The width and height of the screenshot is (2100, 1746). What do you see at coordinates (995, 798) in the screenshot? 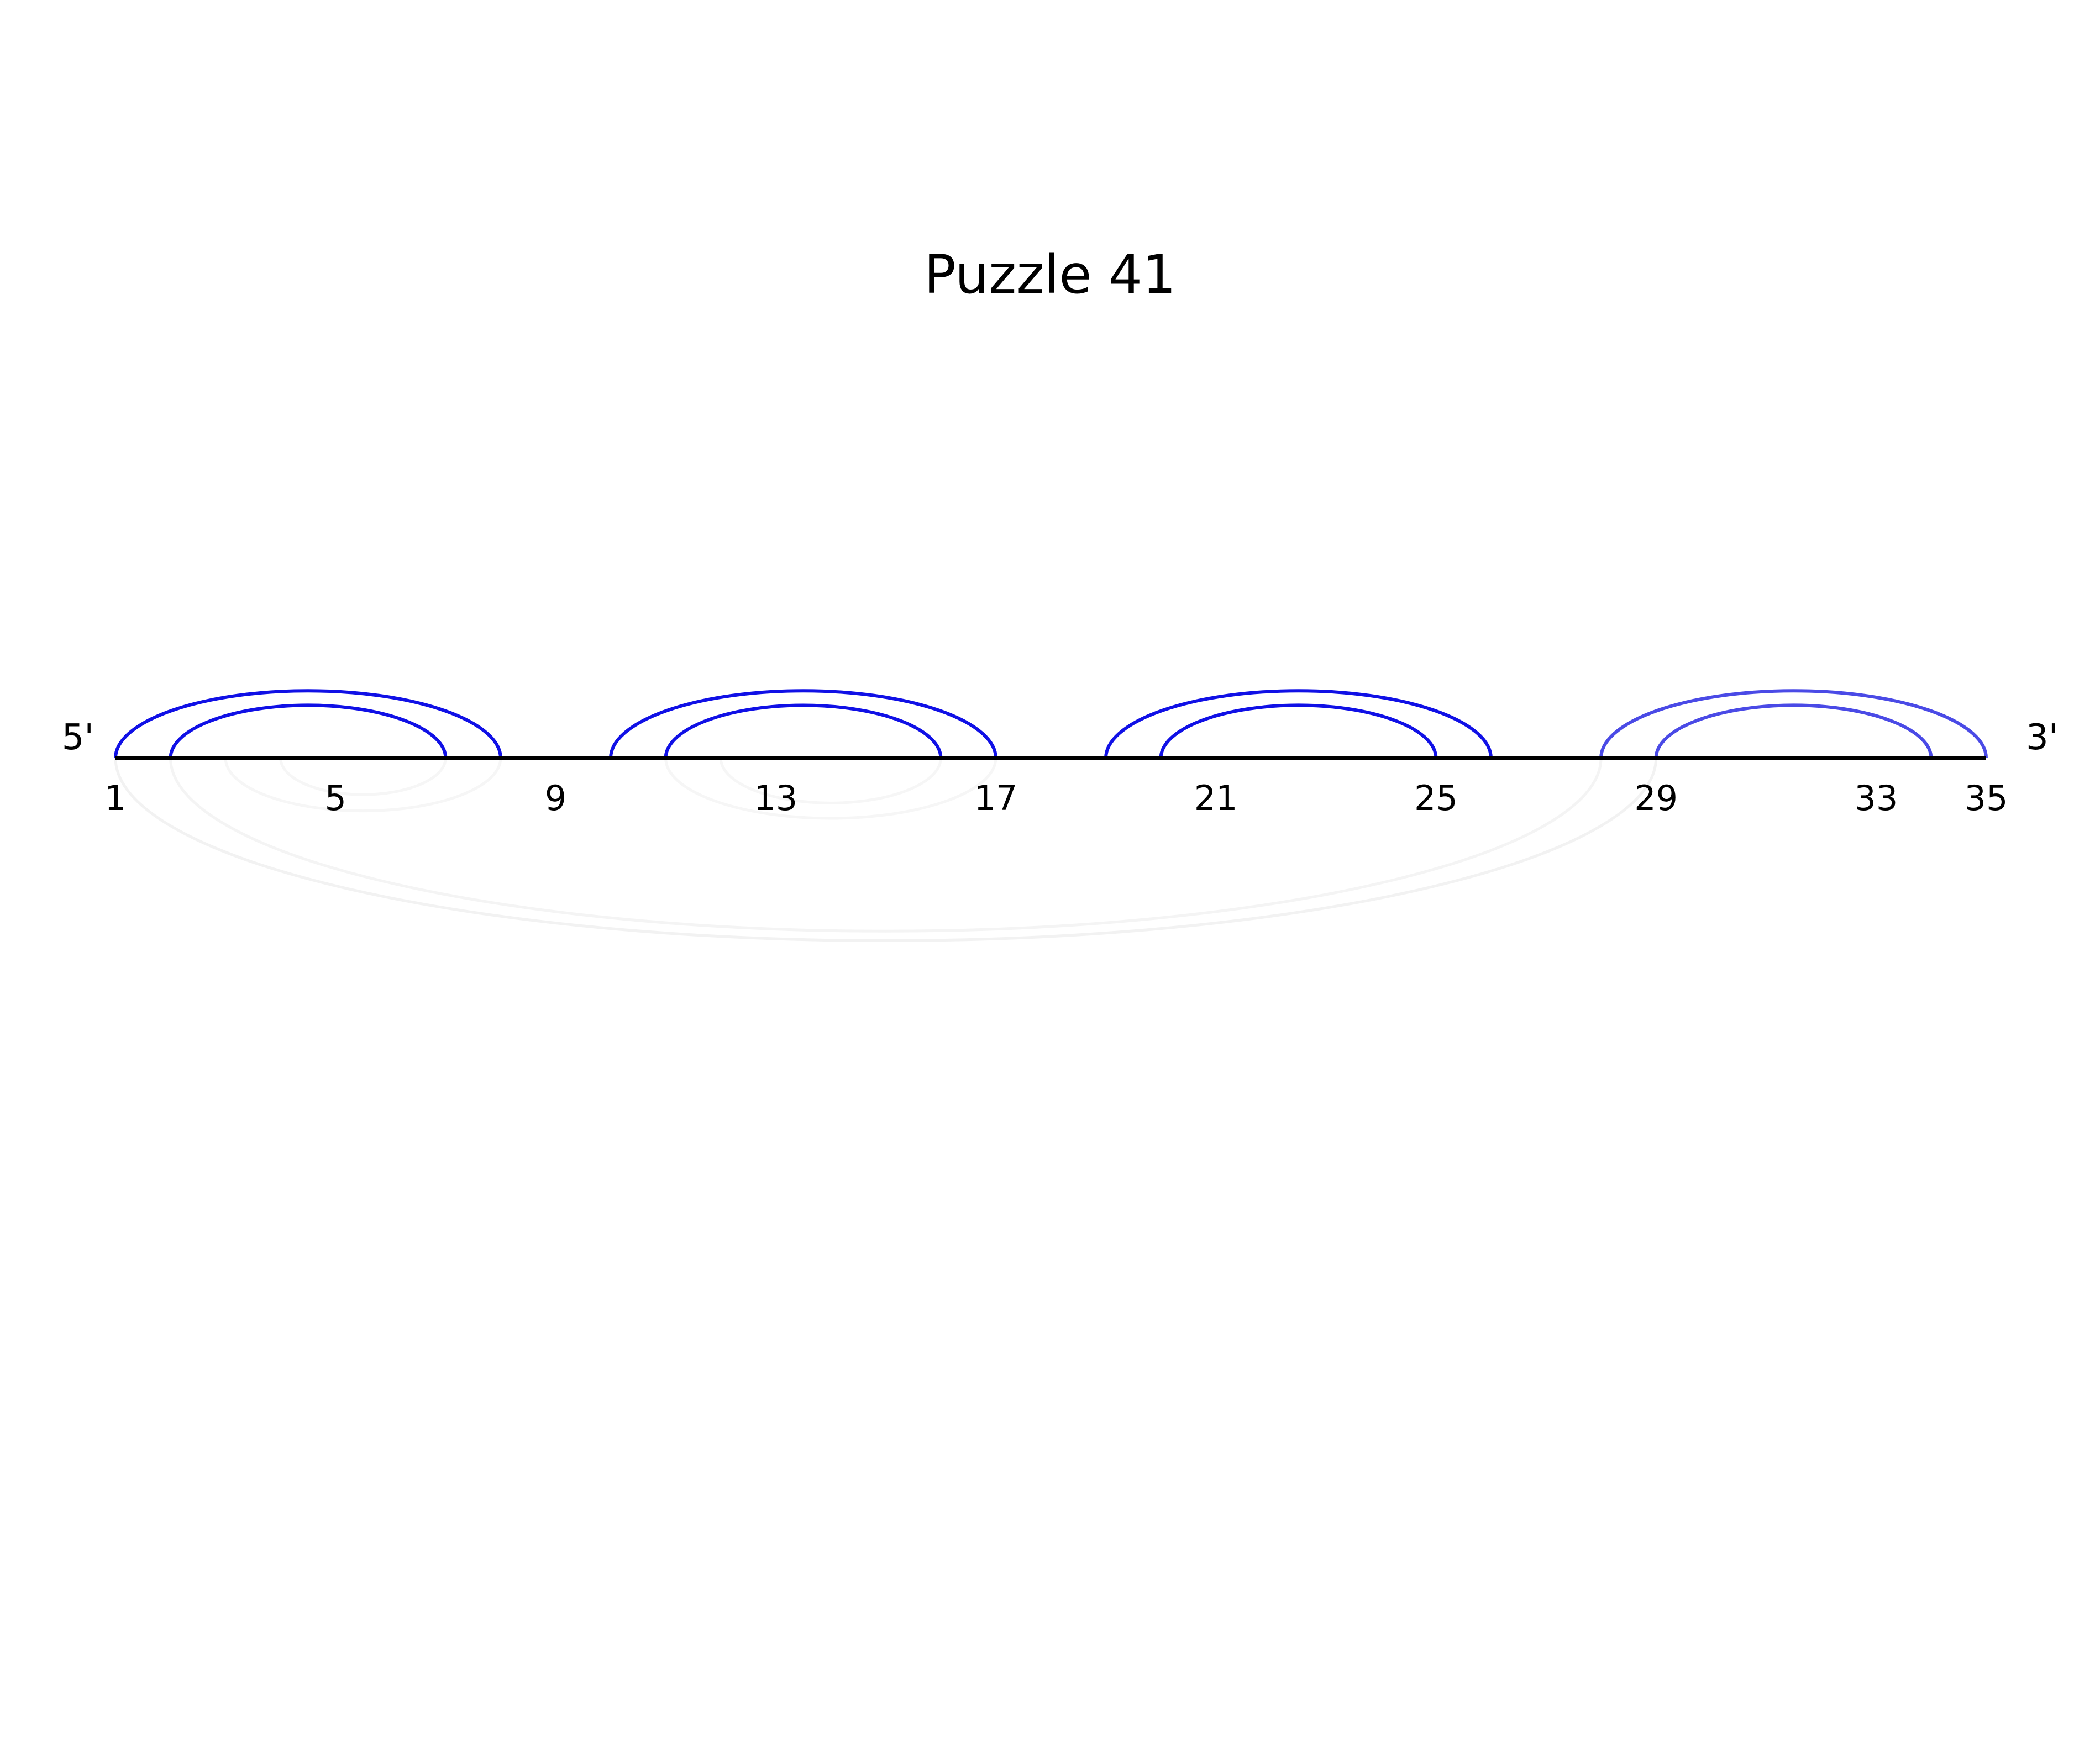
I see `position-label-17: 17` at bounding box center [995, 798].